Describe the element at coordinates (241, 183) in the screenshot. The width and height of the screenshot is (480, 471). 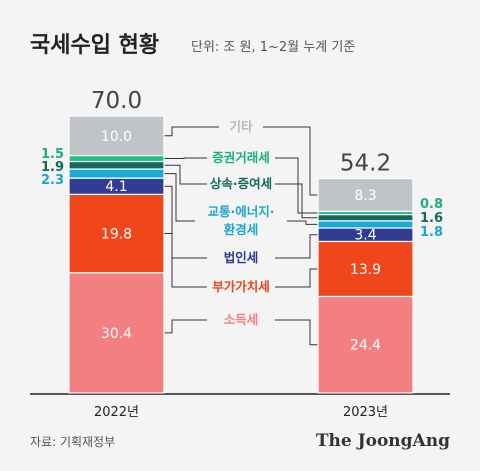
I see `legend-label: 상속·증여세` at that location.